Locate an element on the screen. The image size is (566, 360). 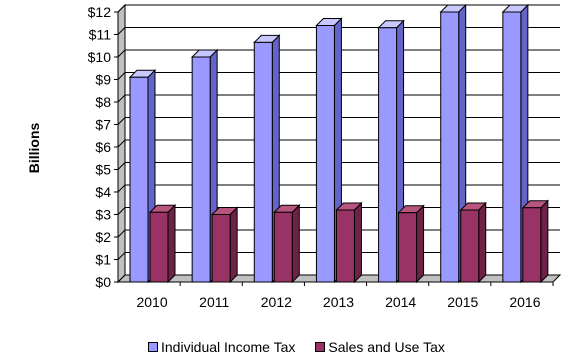
x-tick-label: 2010 is located at coordinates (151, 302).